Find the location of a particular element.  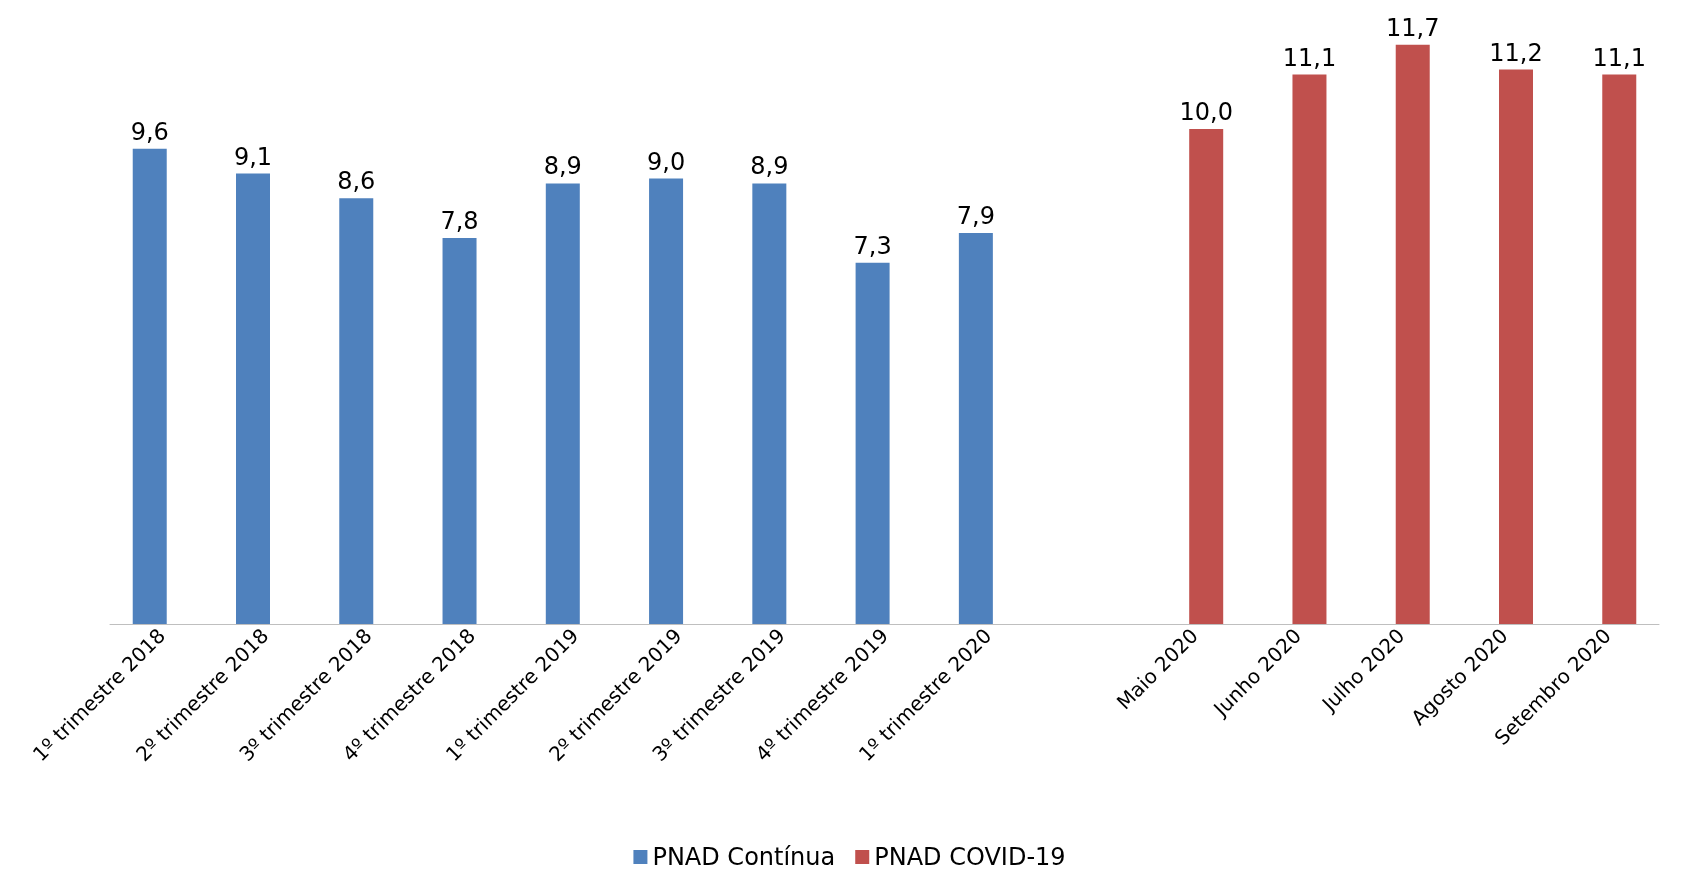

data-label: 7,9 is located at coordinates (975, 215).